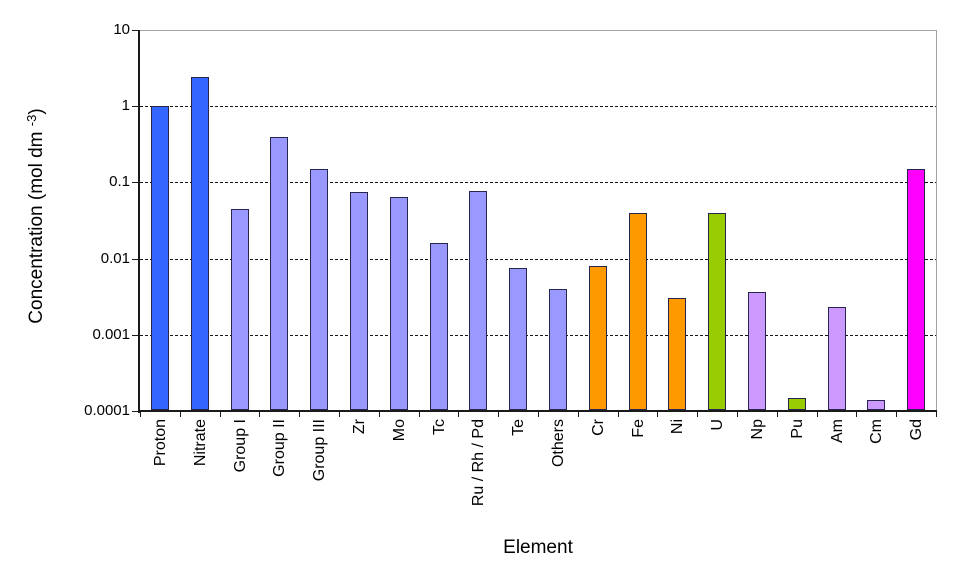  Describe the element at coordinates (598, 427) in the screenshot. I see `x-category-label: Cr` at that location.